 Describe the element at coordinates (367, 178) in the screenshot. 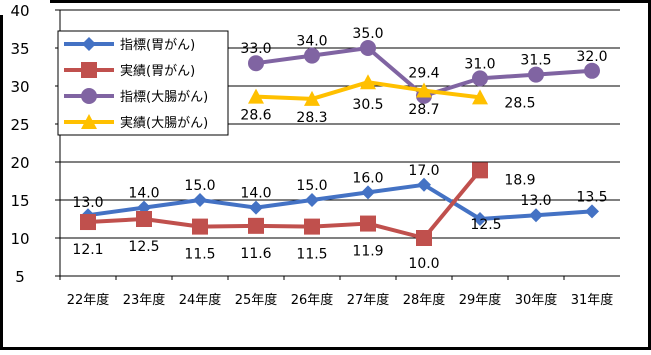

I see `data-label: 16.0` at that location.